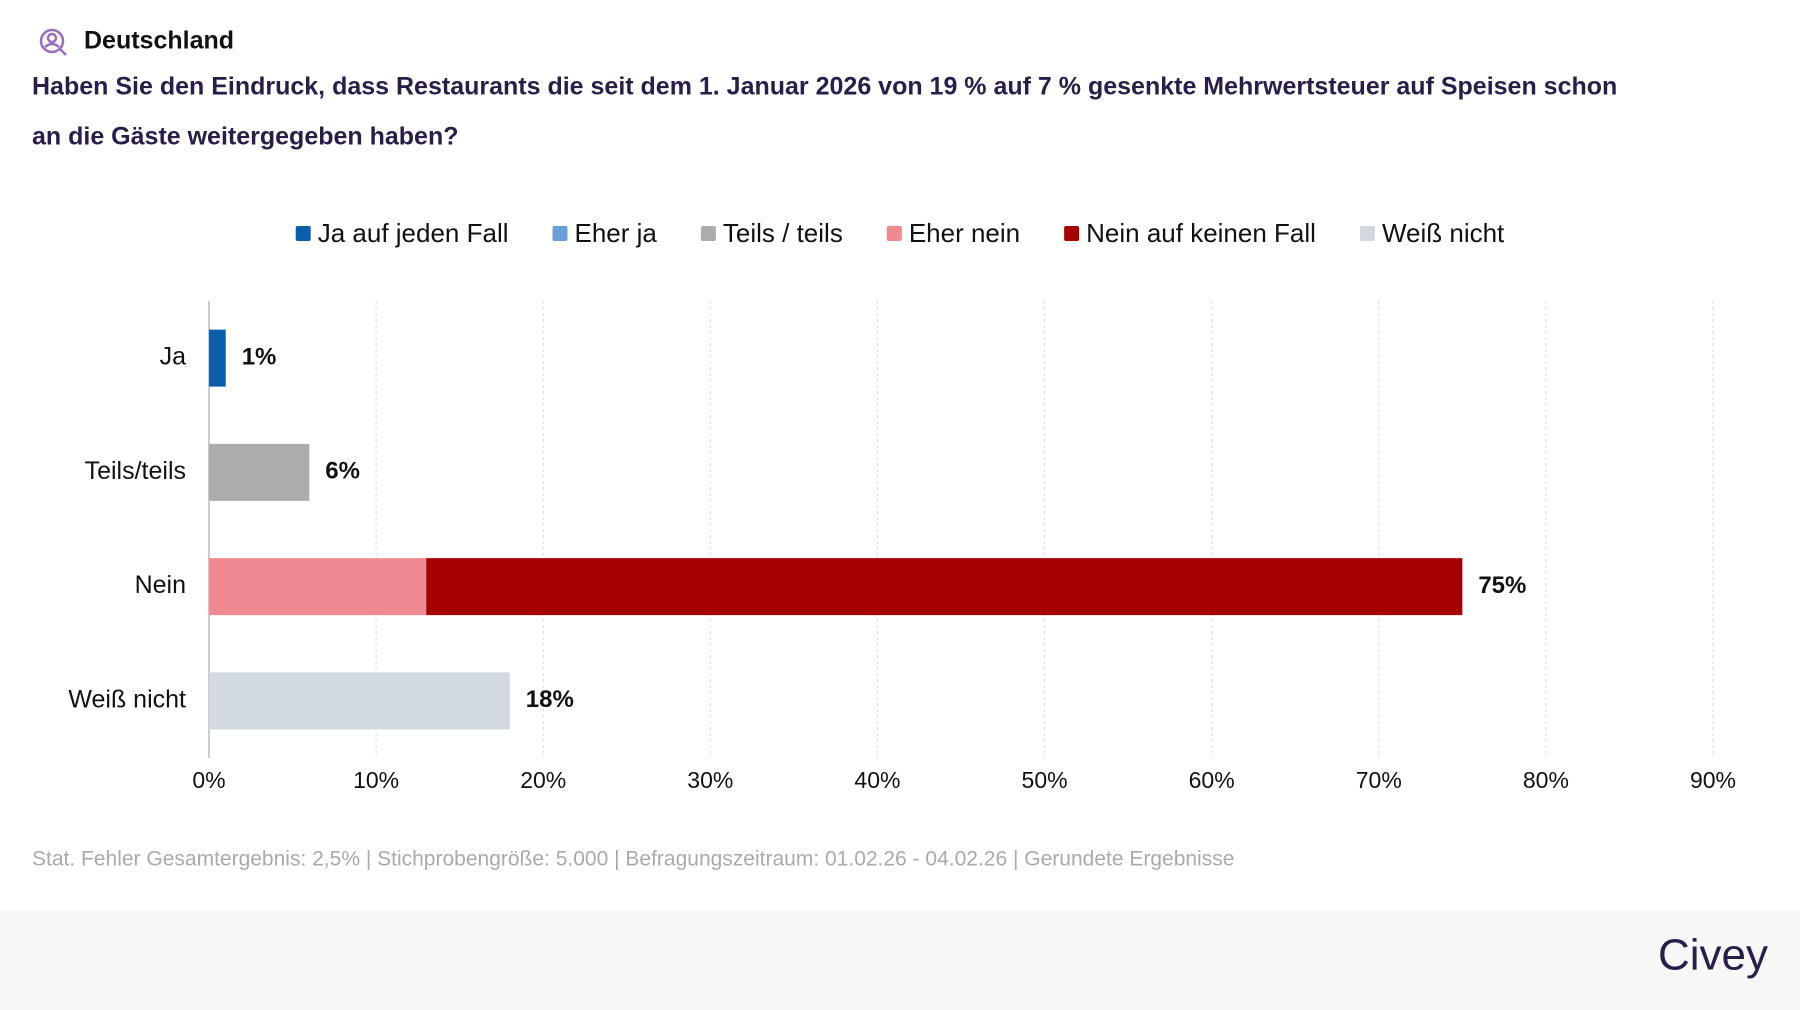 This screenshot has width=1800, height=1010. What do you see at coordinates (245, 137) in the screenshot?
I see `chart-title: an die Gäste weitergegeben haben?` at bounding box center [245, 137].